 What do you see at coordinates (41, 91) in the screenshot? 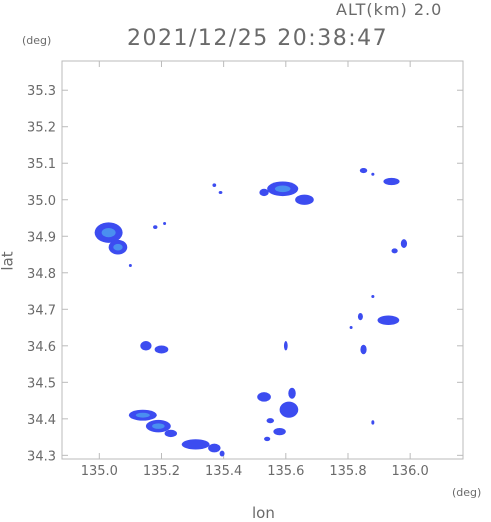
I see `y-tick-label: 35.3` at bounding box center [41, 91].